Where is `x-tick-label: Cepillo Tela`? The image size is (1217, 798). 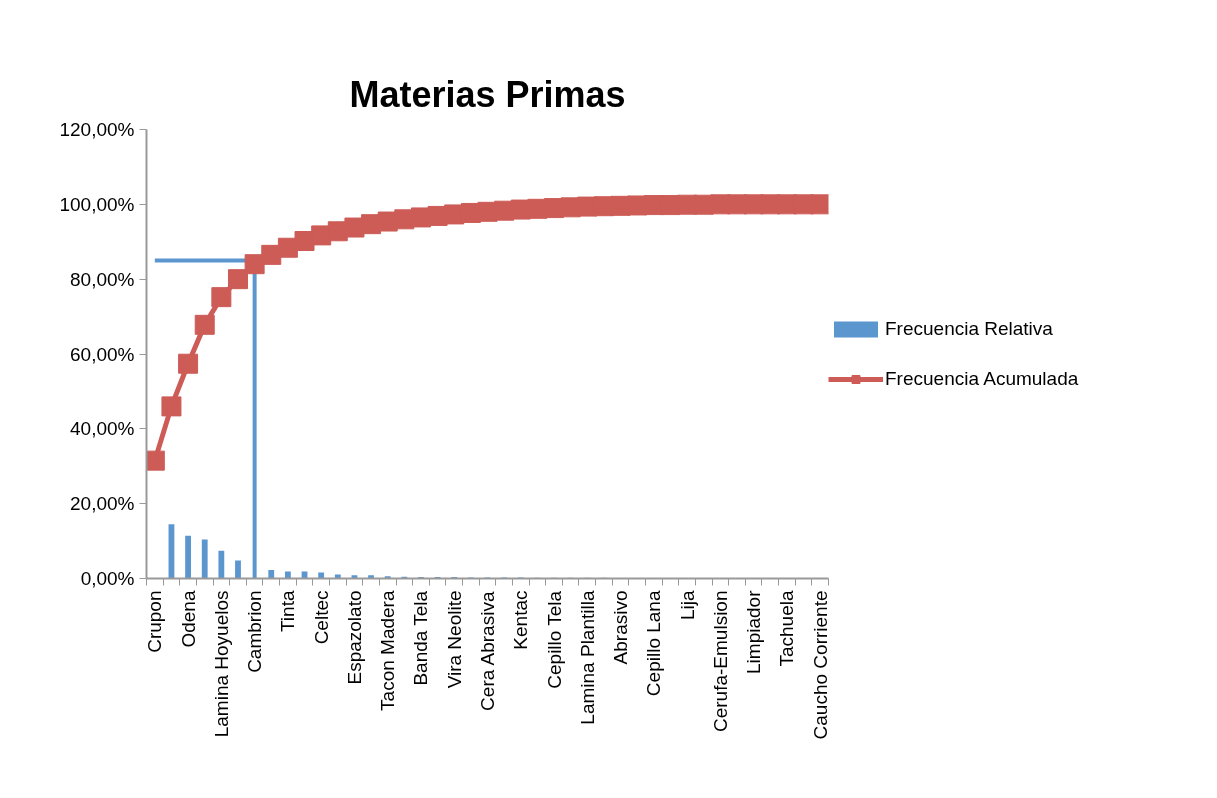
x-tick-label: Cepillo Tela is located at coordinates (554, 639).